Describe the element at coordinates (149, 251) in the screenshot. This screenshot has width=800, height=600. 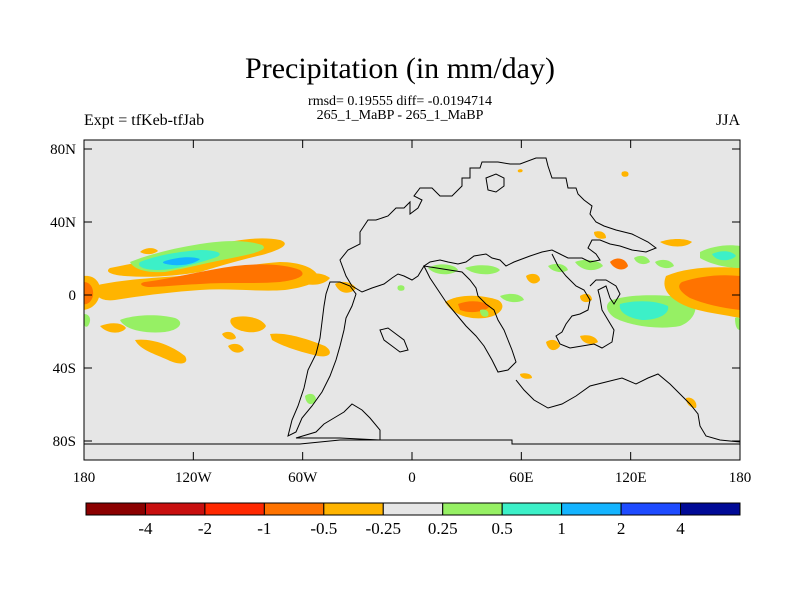
I see `anomaly-nwpacific-small-orange` at that location.